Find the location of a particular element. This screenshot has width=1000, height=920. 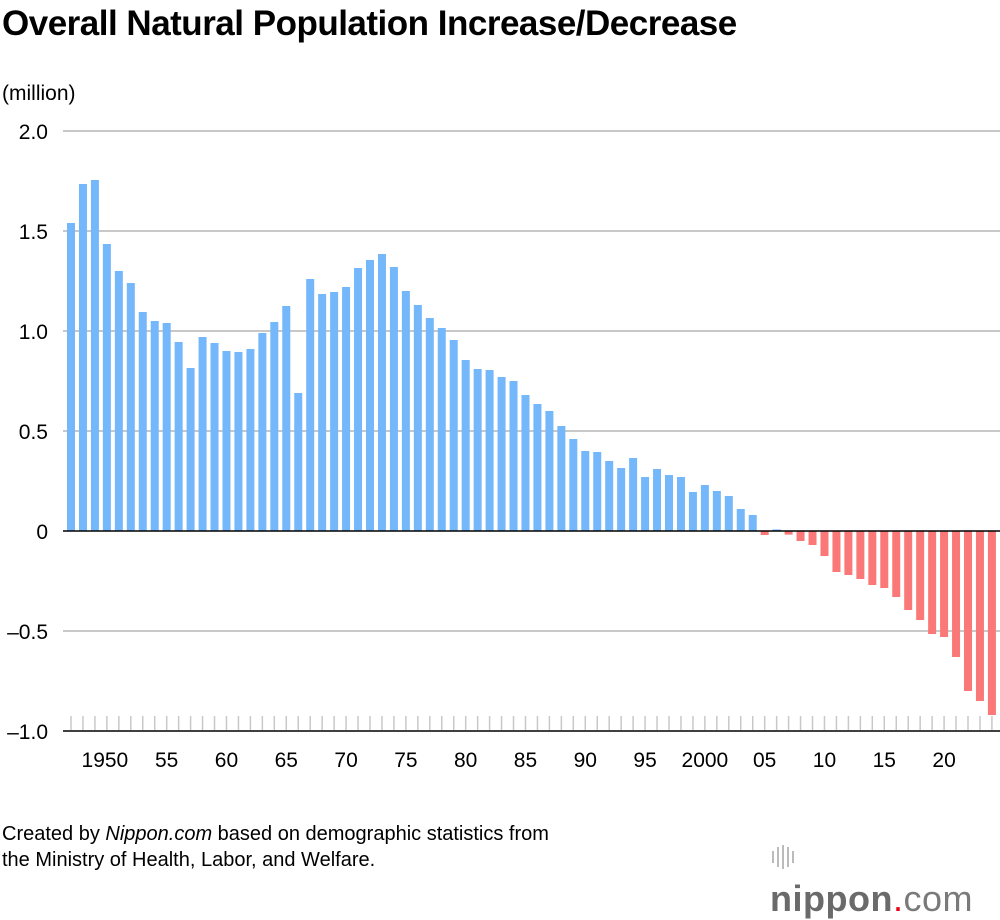

bar-1960 is located at coordinates (226, 441).